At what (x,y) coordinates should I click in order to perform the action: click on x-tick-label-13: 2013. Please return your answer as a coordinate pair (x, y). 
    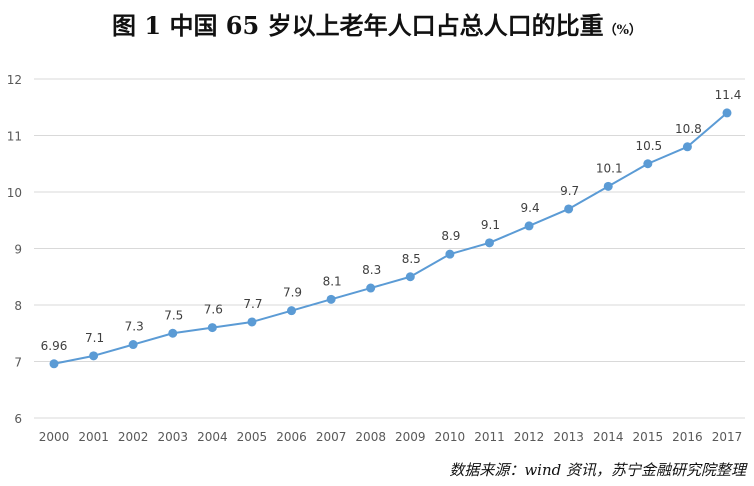
    Looking at the image, I should click on (568, 437).